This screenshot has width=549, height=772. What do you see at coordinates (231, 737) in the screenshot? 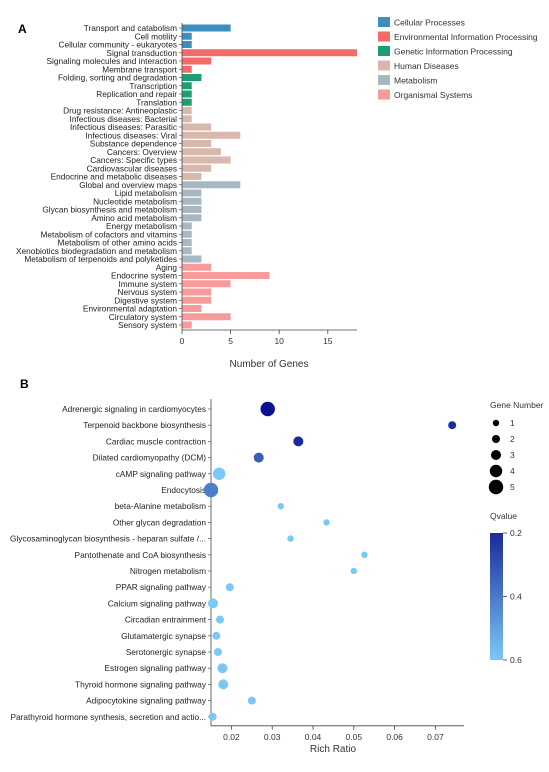
I see `x-tick-label: 0.02` at bounding box center [231, 737].